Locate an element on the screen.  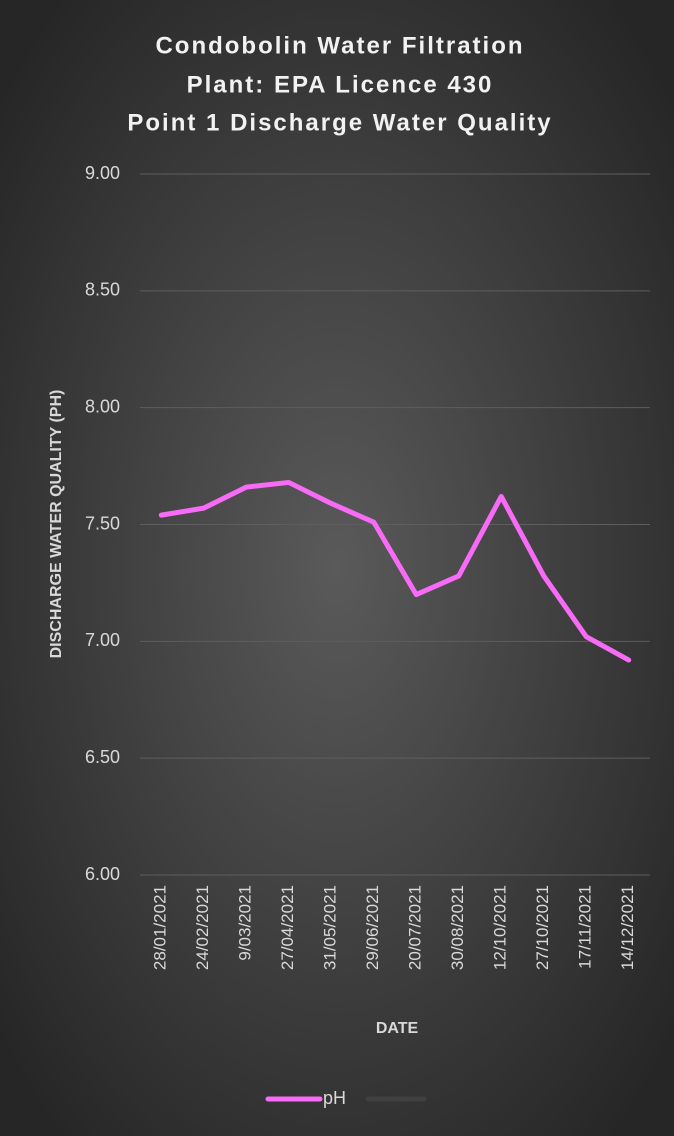
x-tick-label: 20/07/2021 is located at coordinates (415, 927).